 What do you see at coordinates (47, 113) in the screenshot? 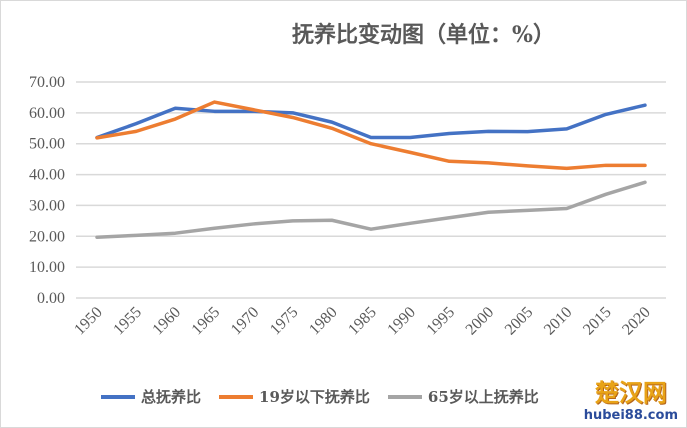
I see `y-tick-label: 60.00` at bounding box center [47, 113].